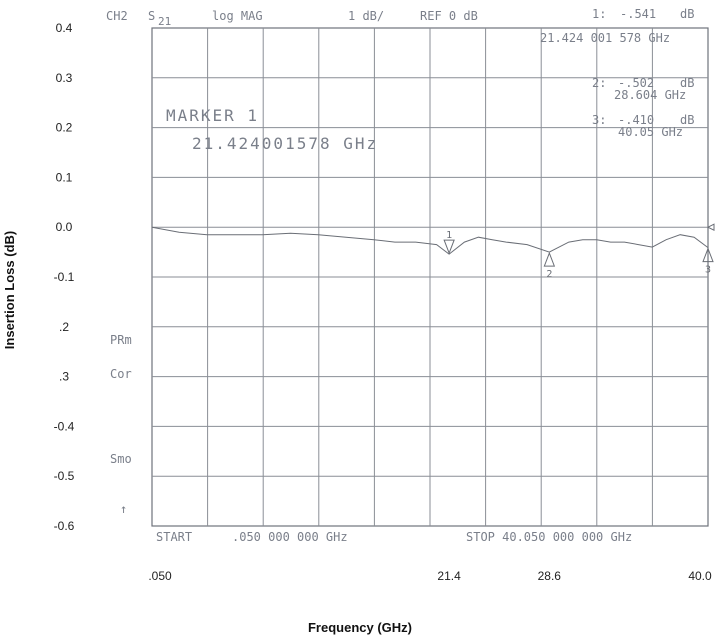 Image resolution: width=721 pixels, height=640 pixels. Describe the element at coordinates (687, 83) in the screenshot. I see `marker2-unit: dB` at that location.